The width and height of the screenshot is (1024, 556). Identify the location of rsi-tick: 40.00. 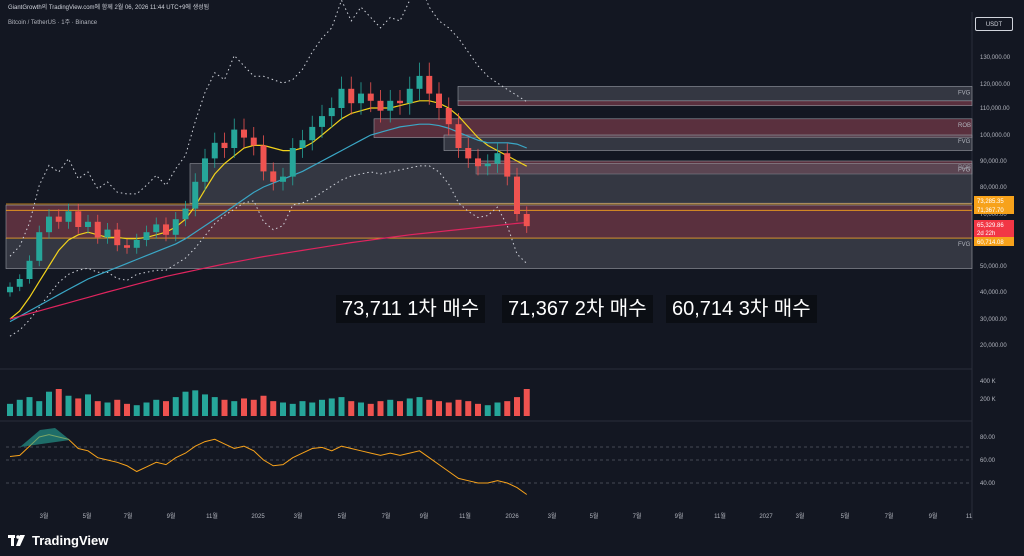
(988, 484).